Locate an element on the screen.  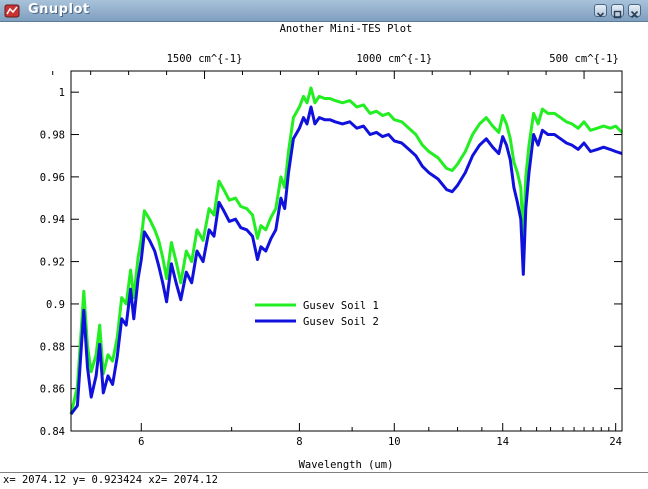
y-tick-label: 0.86 is located at coordinates (52, 390).